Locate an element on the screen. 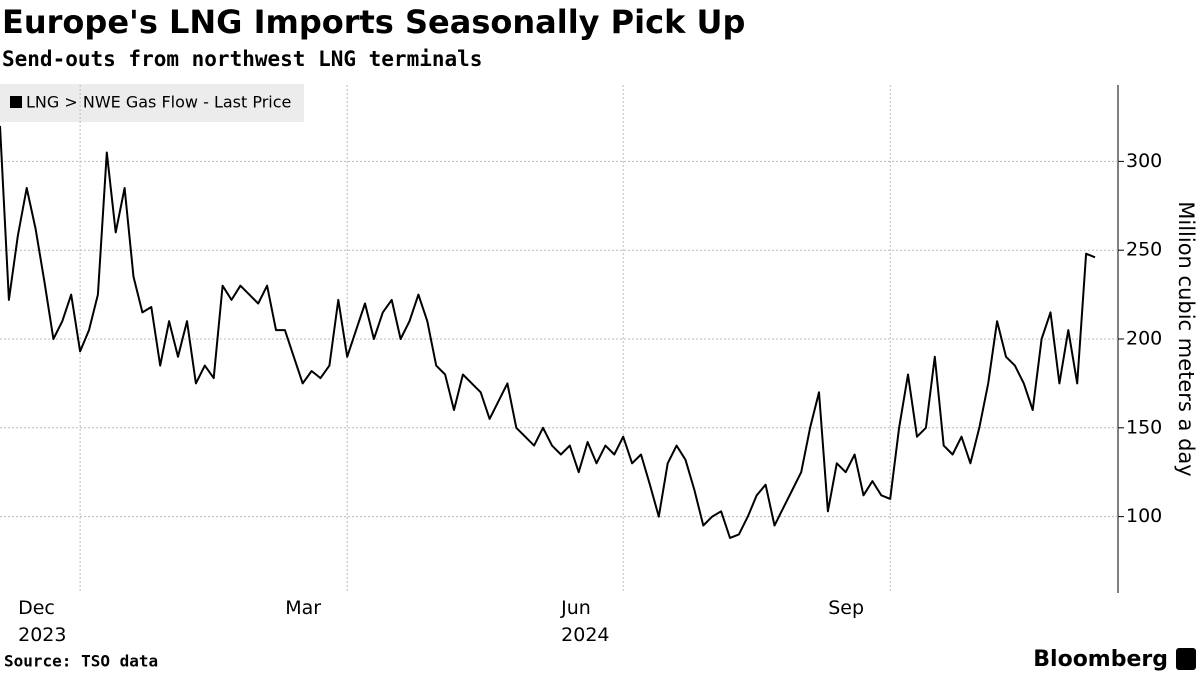 Image resolution: width=1200 pixels, height=675 pixels. y-tick-label: 250 is located at coordinates (1144, 250).